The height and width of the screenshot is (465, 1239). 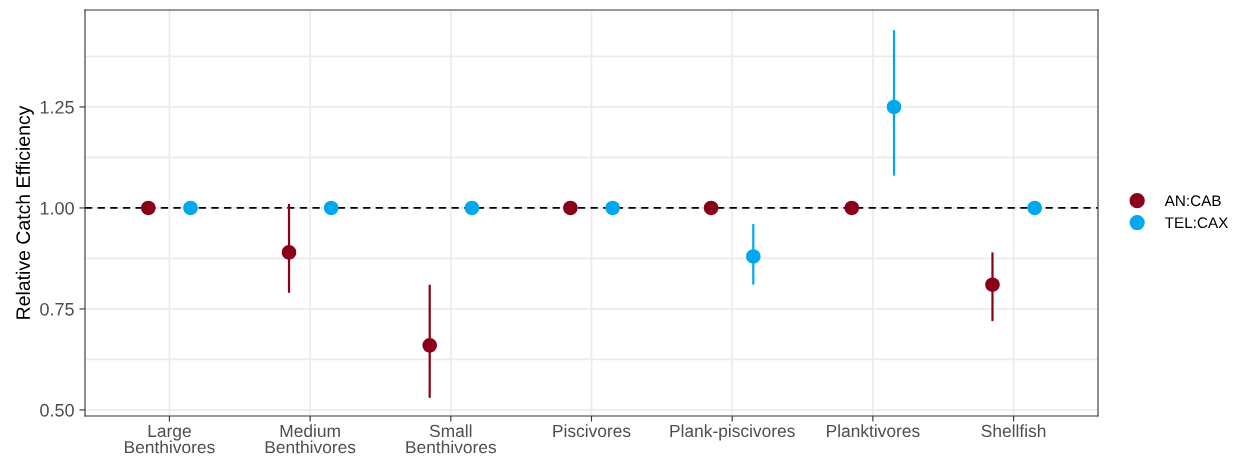 What do you see at coordinates (873, 431) in the screenshot?
I see `x-tick-label: Planktivores` at bounding box center [873, 431].